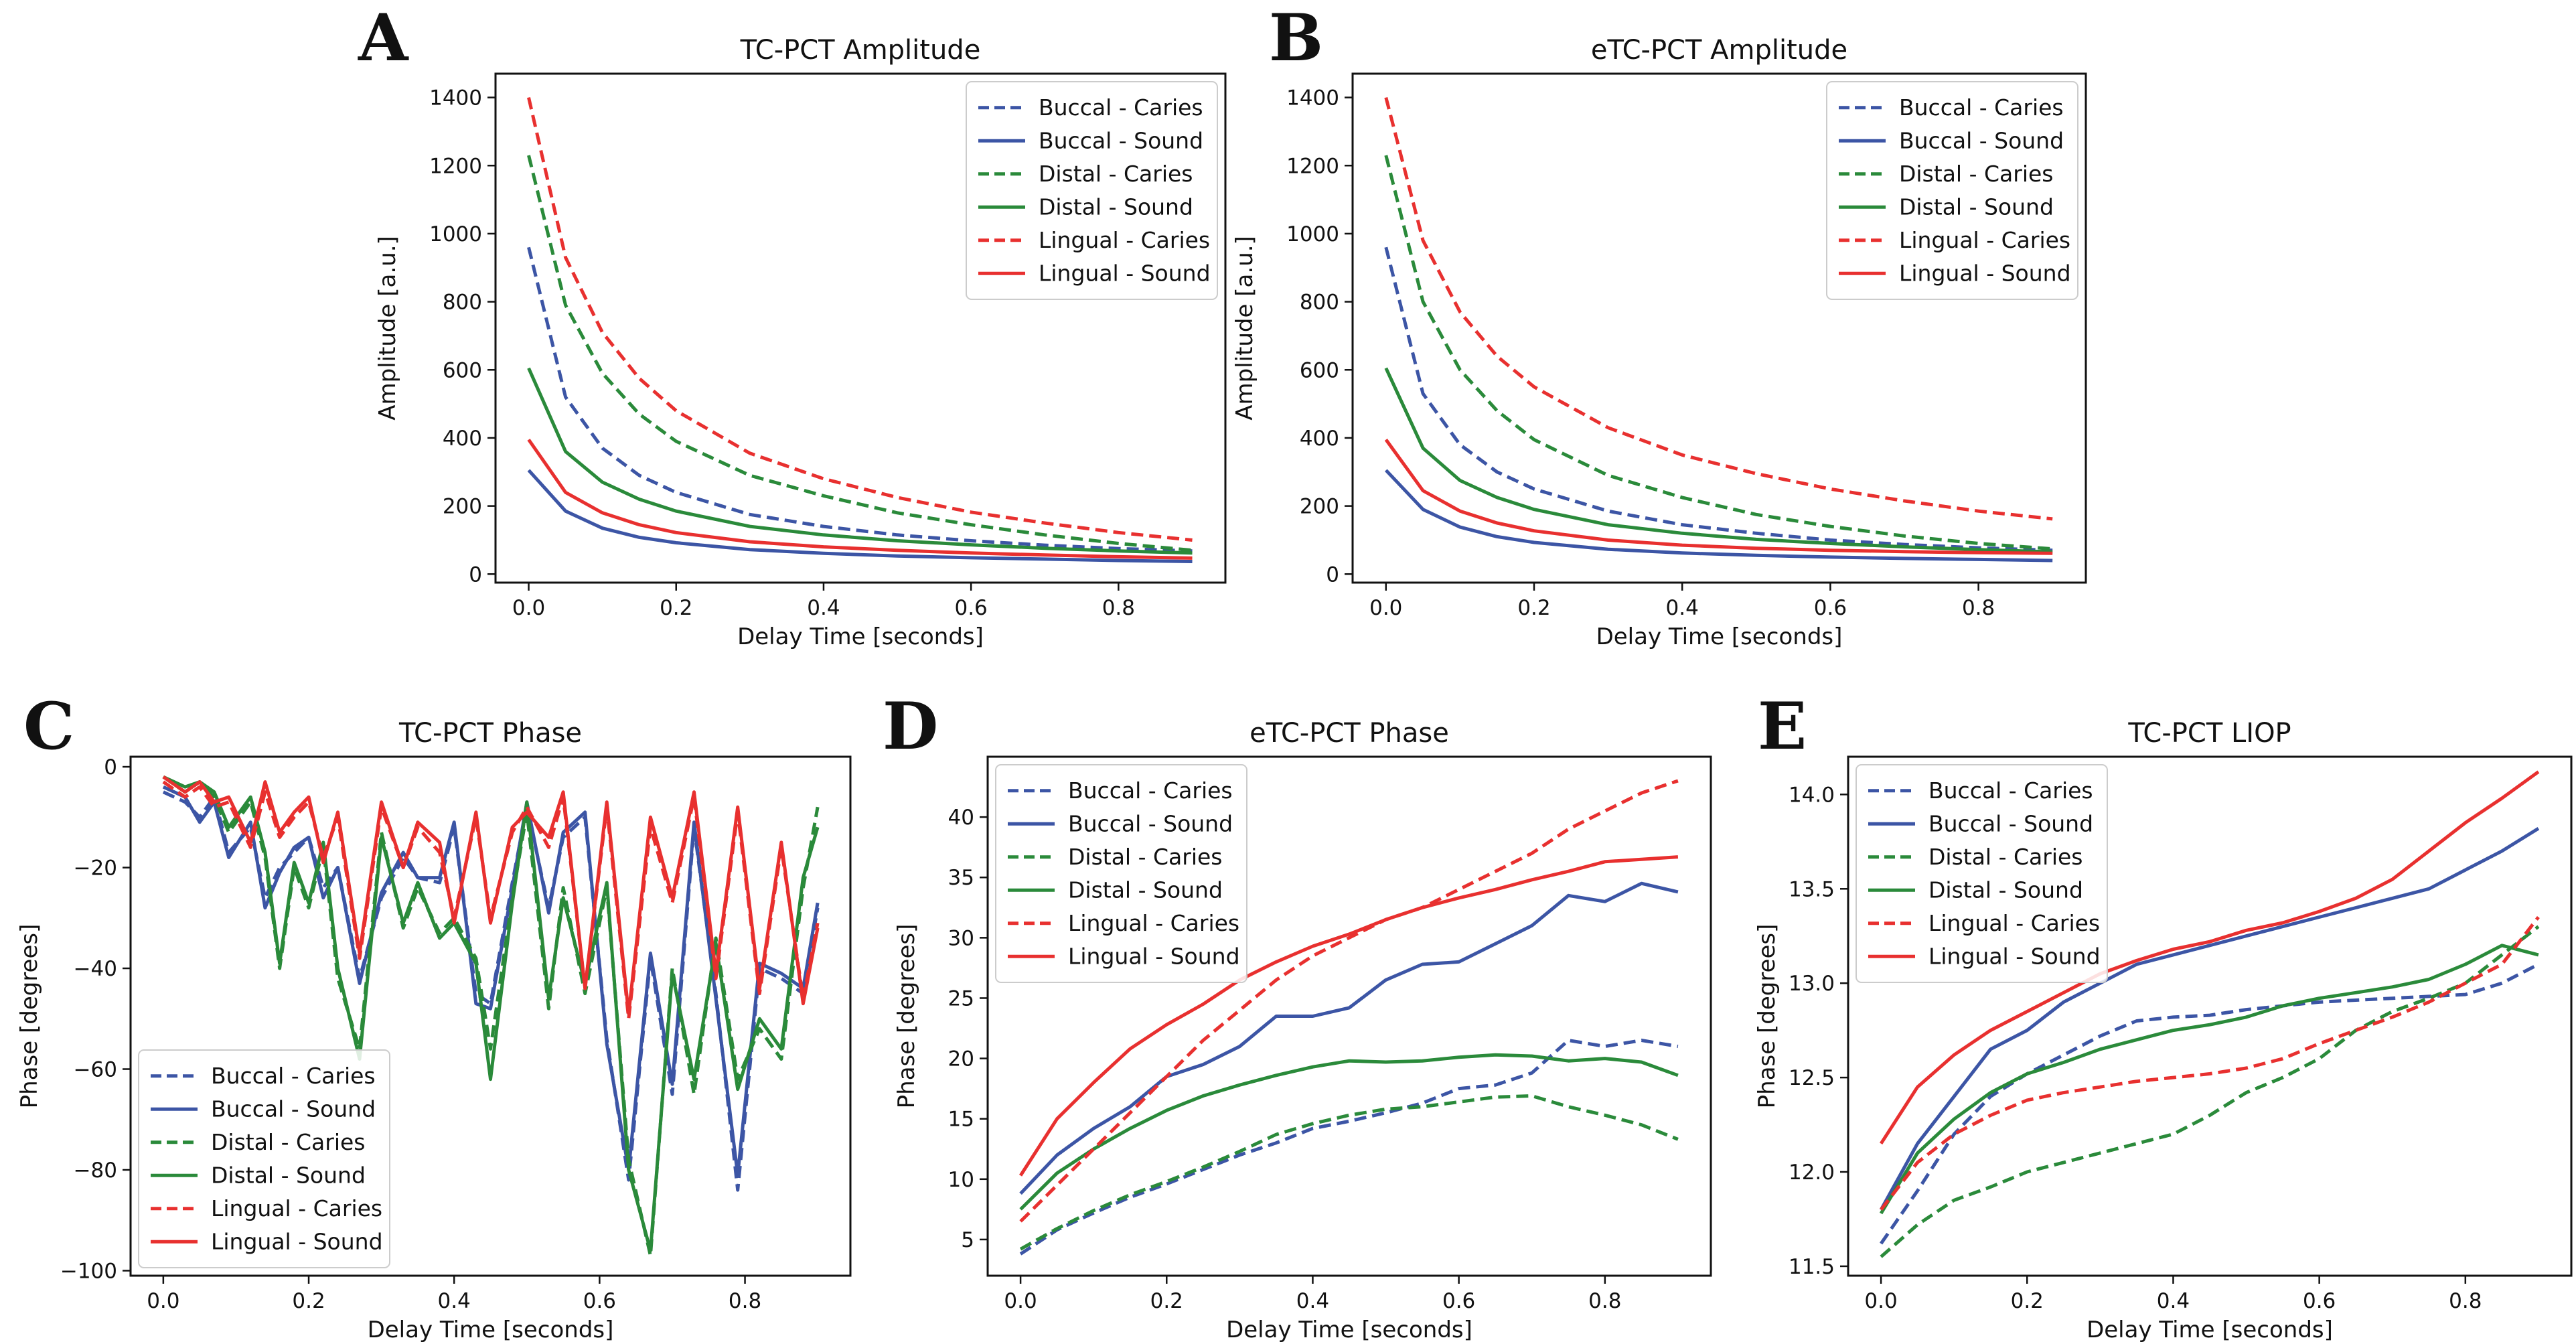 This screenshot has width=2576, height=1342. What do you see at coordinates (961, 1180) in the screenshot?
I see `y-tick-label: 10` at bounding box center [961, 1180].